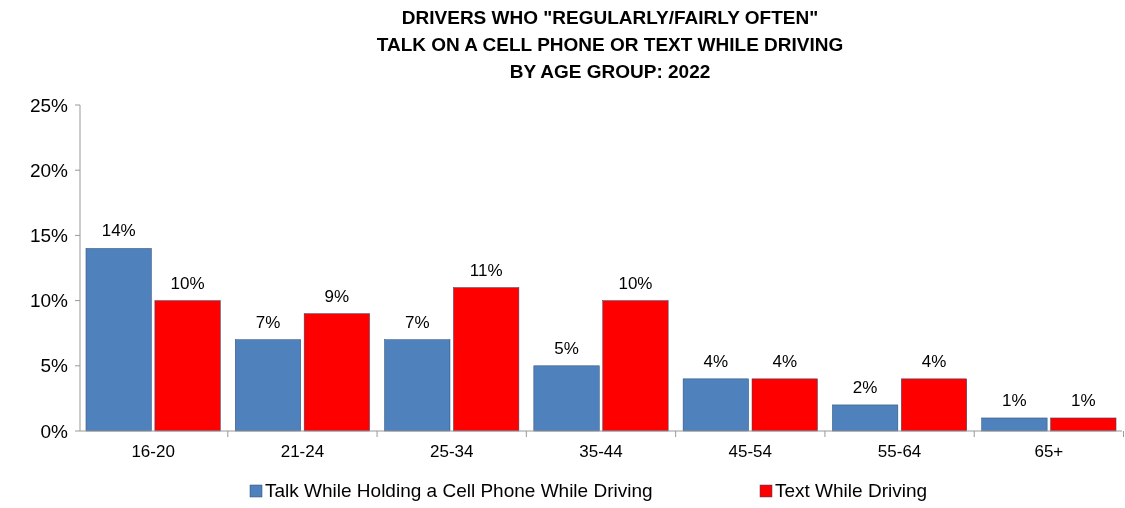 The image size is (1125, 508). What do you see at coordinates (851, 490) in the screenshot?
I see `legend-label: Text While Driving` at bounding box center [851, 490].